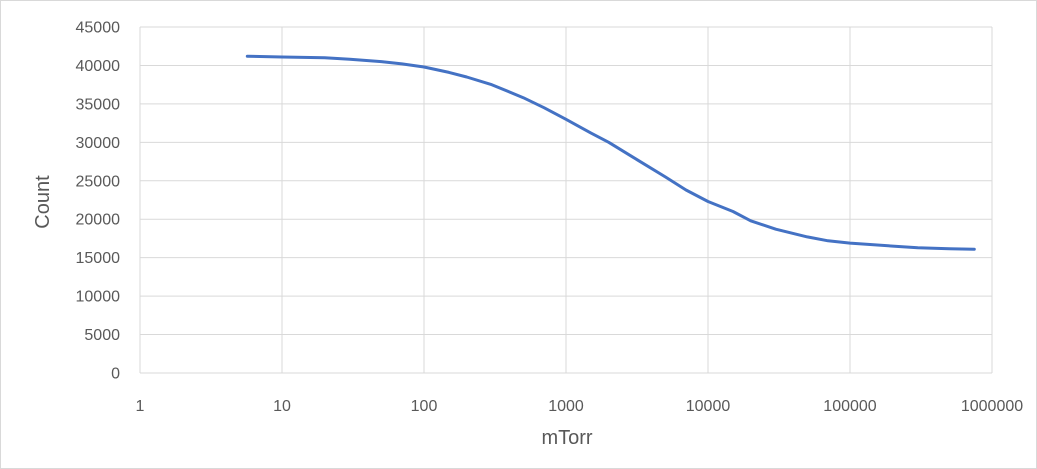  I want to click on y-tick-label: 5000, so click(102, 335).